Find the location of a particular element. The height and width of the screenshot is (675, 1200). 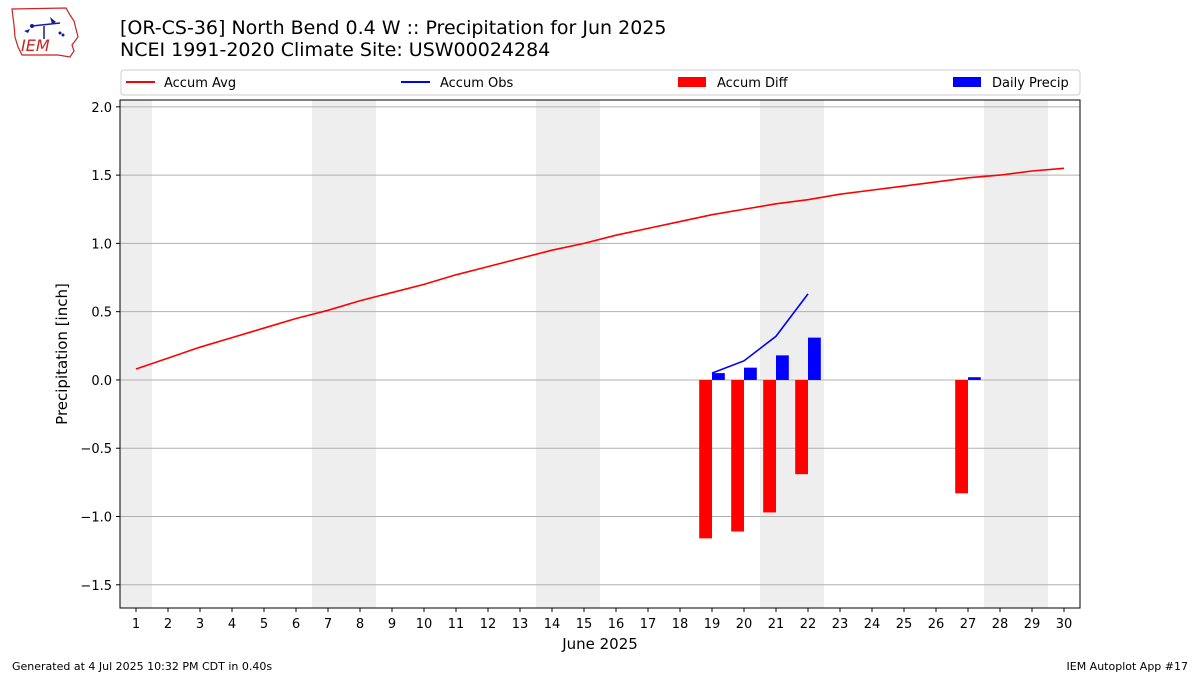

legend-box is located at coordinates (600, 82).